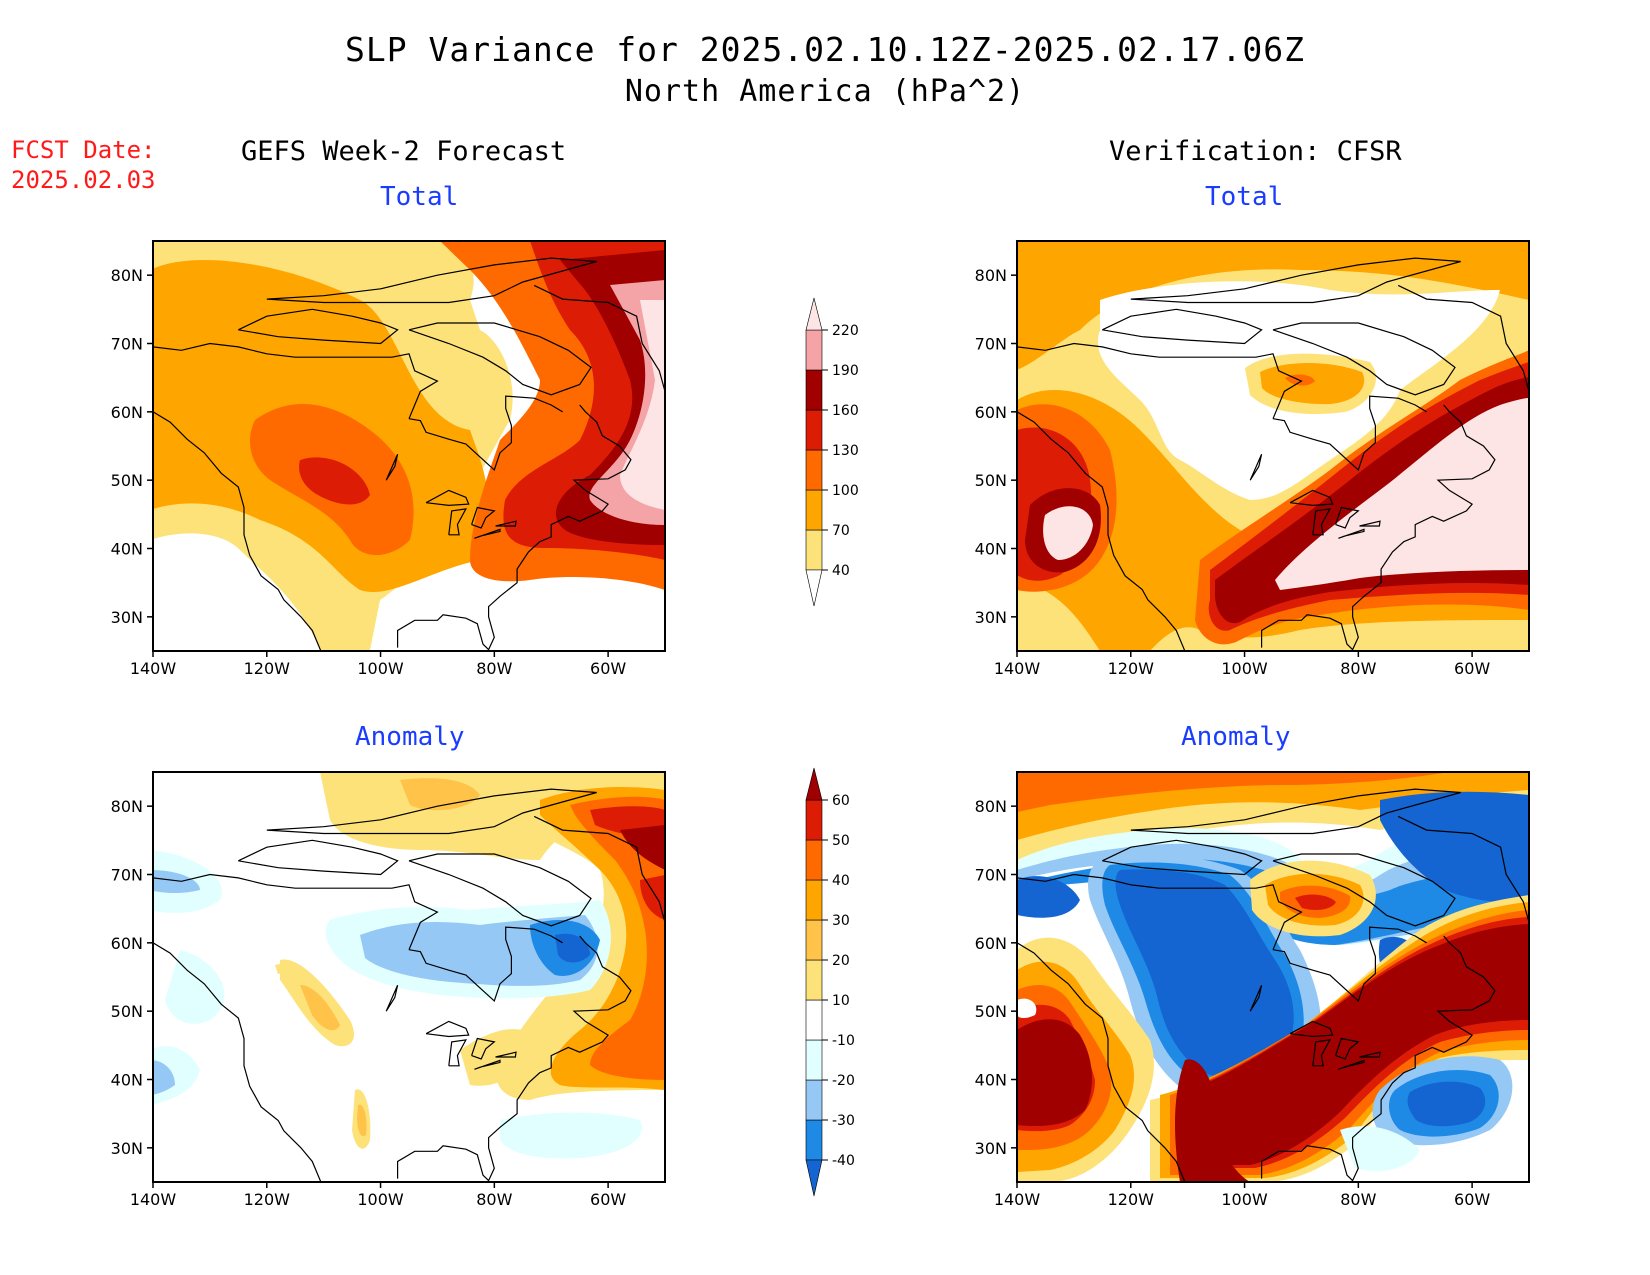 The height and width of the screenshot is (1275, 1650). I want to click on colorbar-arrow-top, so click(814, 784).